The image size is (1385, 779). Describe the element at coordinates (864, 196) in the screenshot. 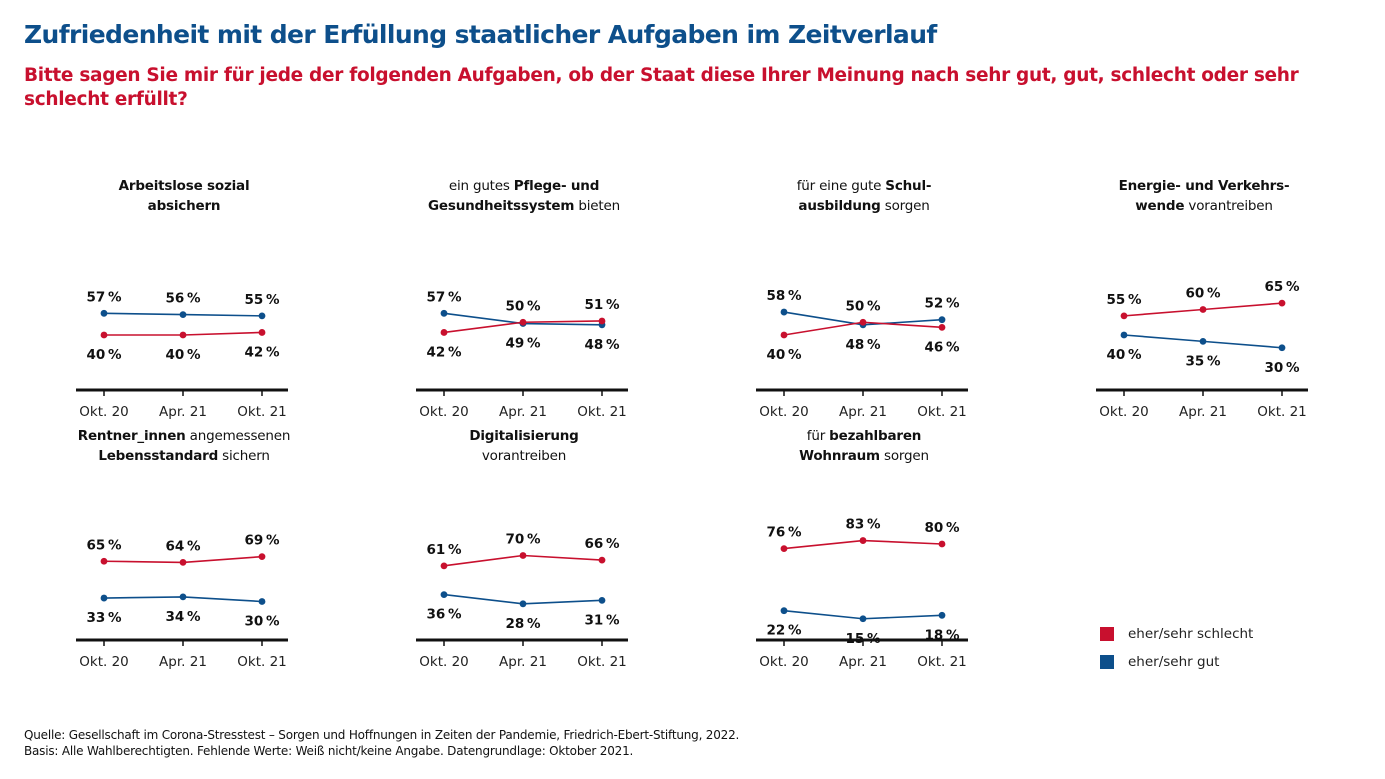

I see `panel-title: für eine gute Schul-ausbildung sorgen` at that location.